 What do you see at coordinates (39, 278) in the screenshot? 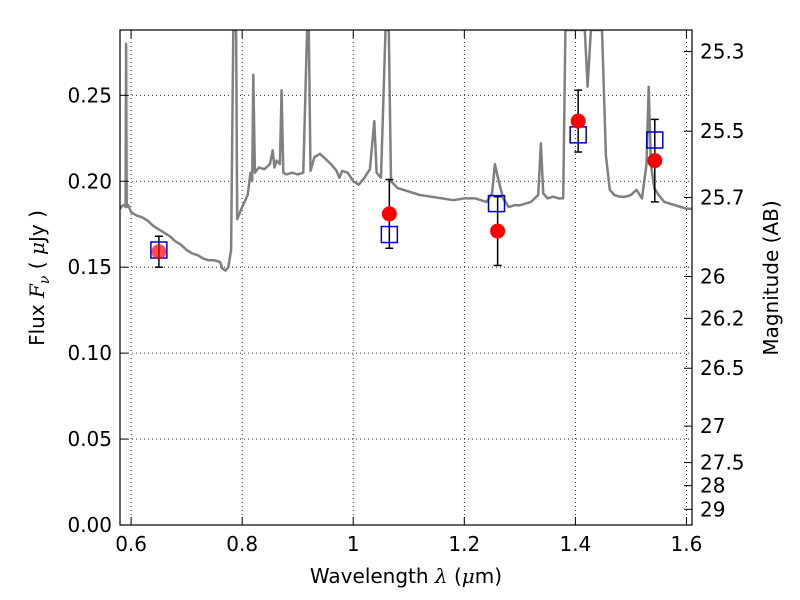
I see `y-axis-label: Flux Fν ( μJy )` at bounding box center [39, 278].